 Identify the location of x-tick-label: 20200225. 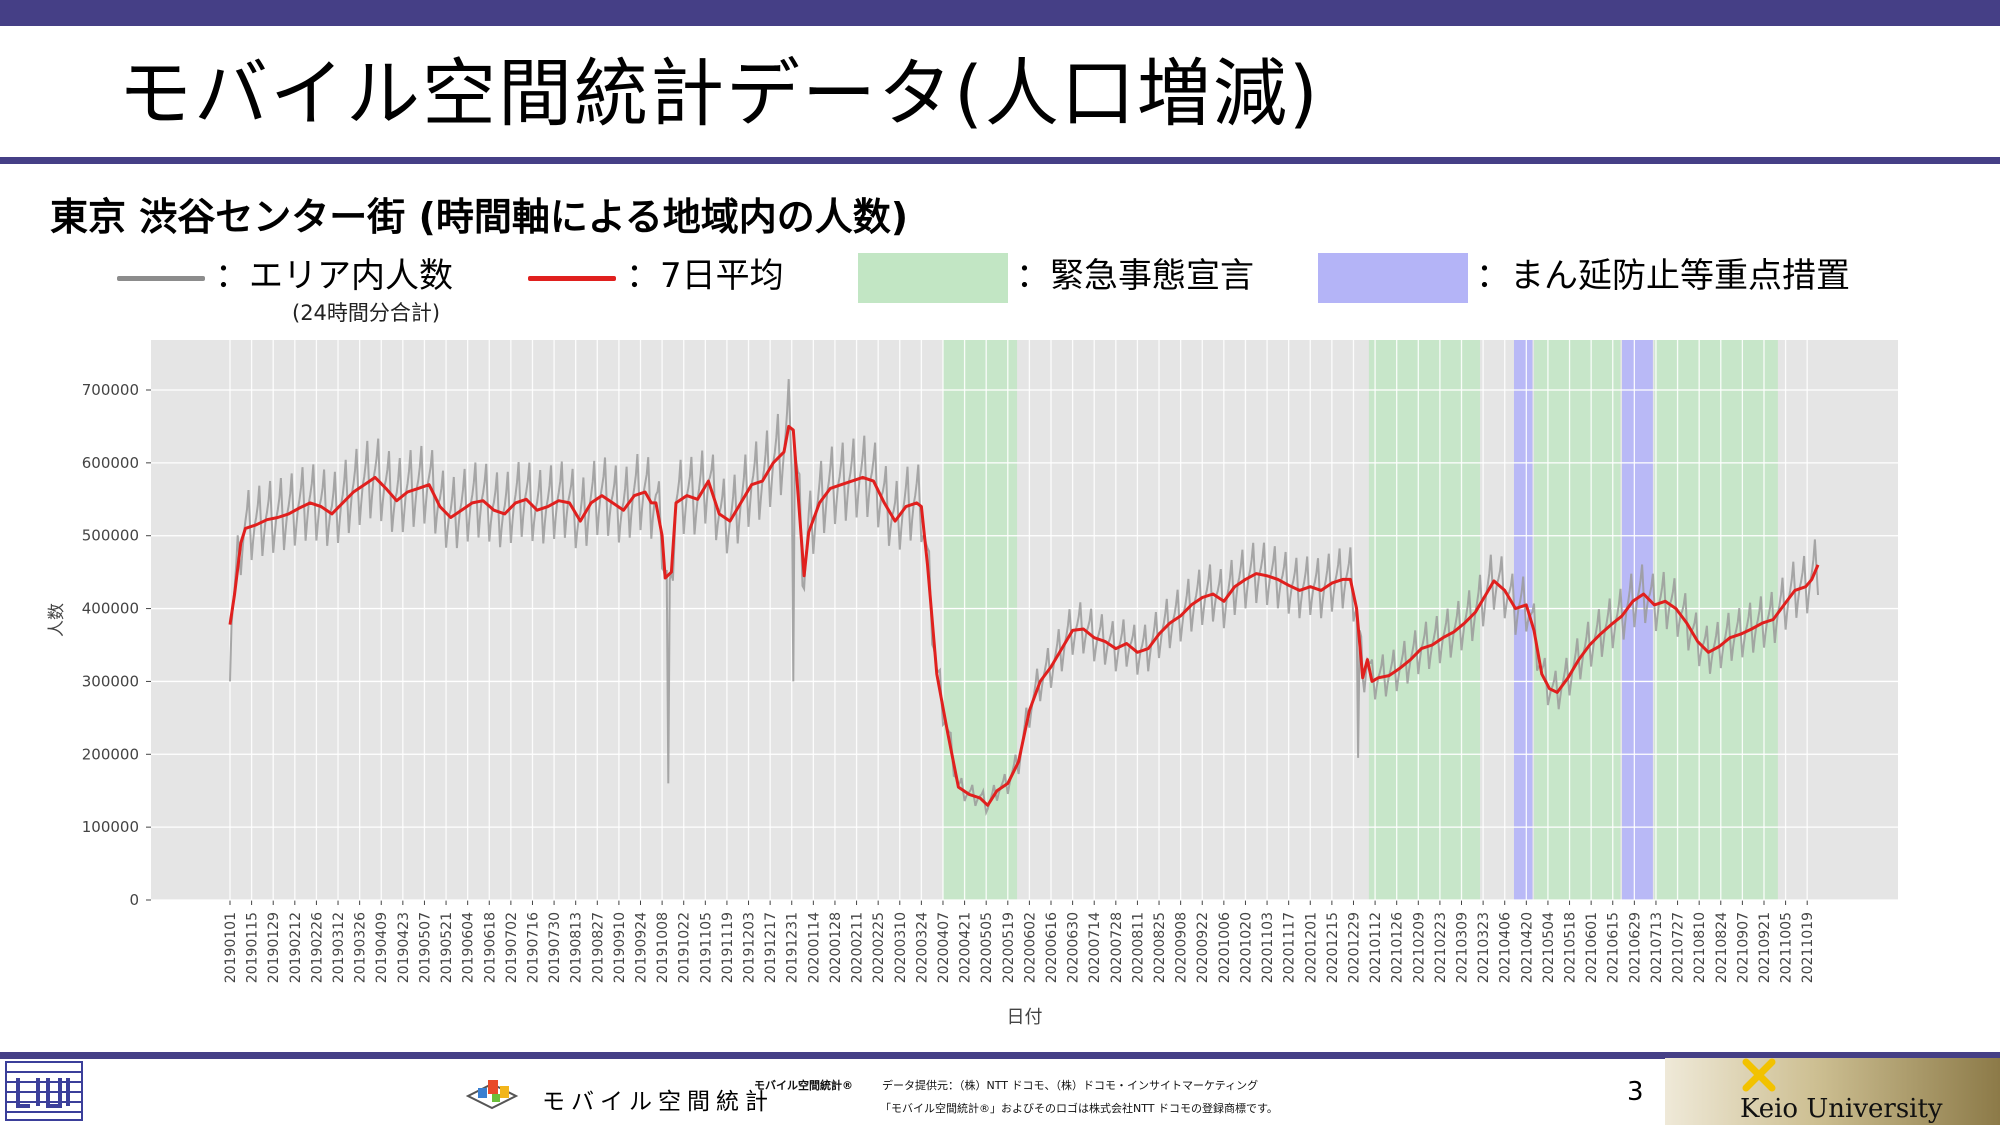
(879, 947).